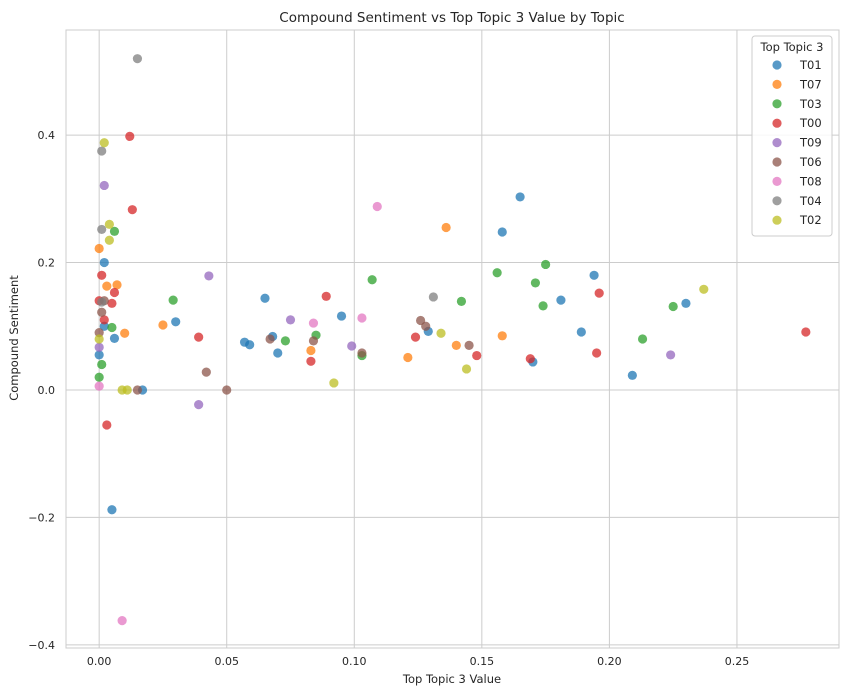 The width and height of the screenshot is (850, 695). Describe the element at coordinates (810, 201) in the screenshot. I see `legend-label: T04` at that location.